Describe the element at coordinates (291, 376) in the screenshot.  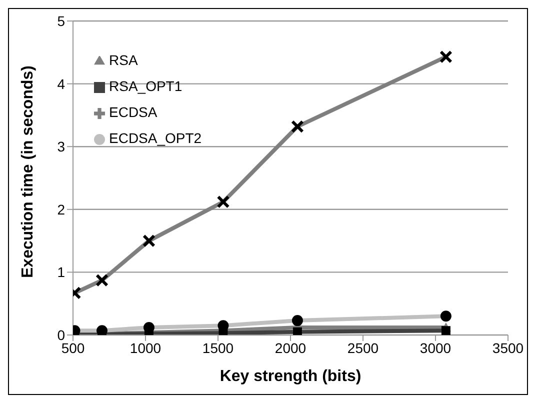
I see `x-axis-title: Key strength (bits)` at that location.